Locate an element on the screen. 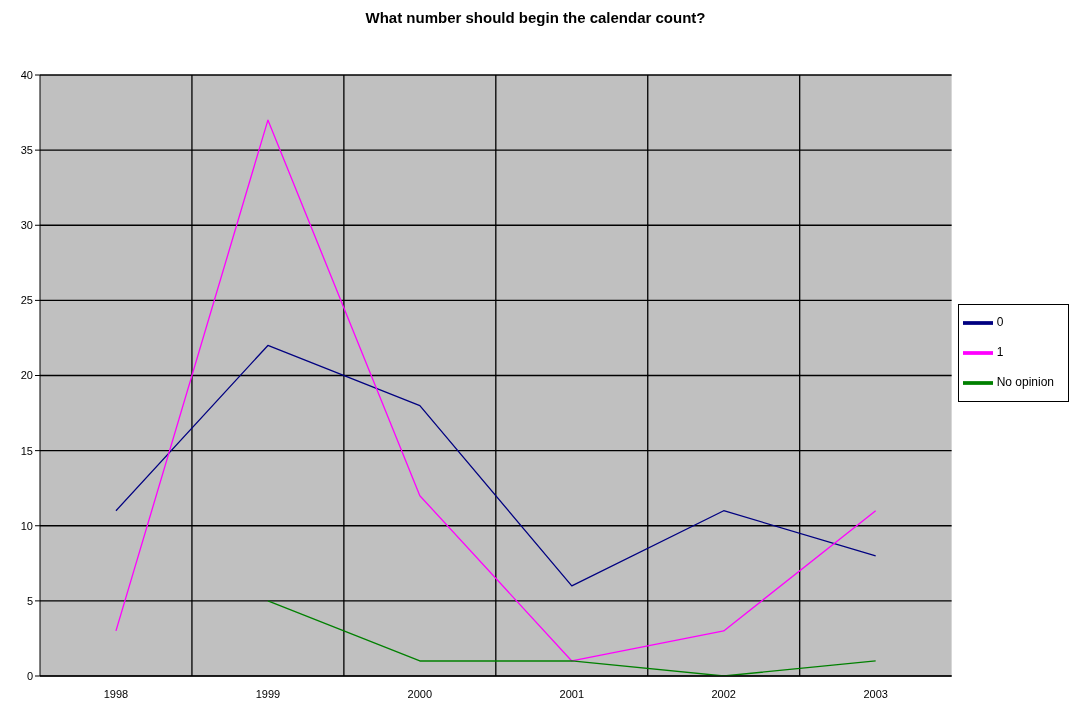 The image size is (1071, 706). x-tick-label: 1998 is located at coordinates (116, 693).